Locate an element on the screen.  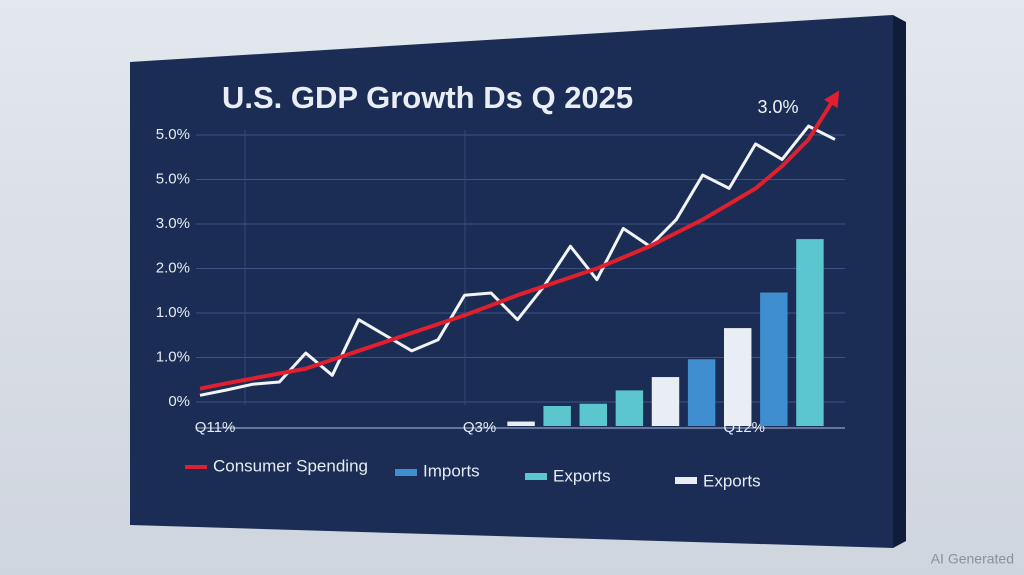
panel-edge is located at coordinates (899, 281).